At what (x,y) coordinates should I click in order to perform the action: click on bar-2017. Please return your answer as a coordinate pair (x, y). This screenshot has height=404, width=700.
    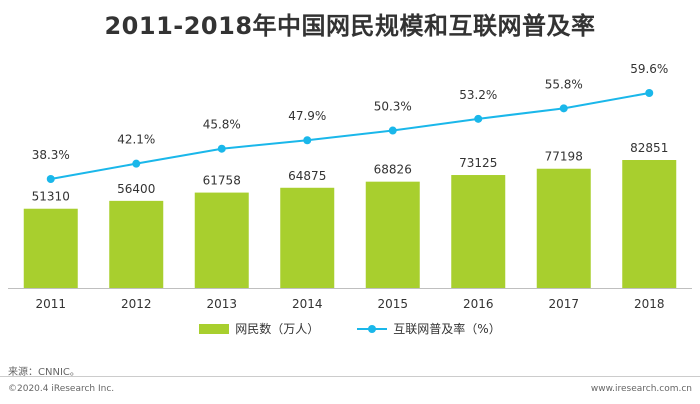
    Looking at the image, I should click on (563, 228).